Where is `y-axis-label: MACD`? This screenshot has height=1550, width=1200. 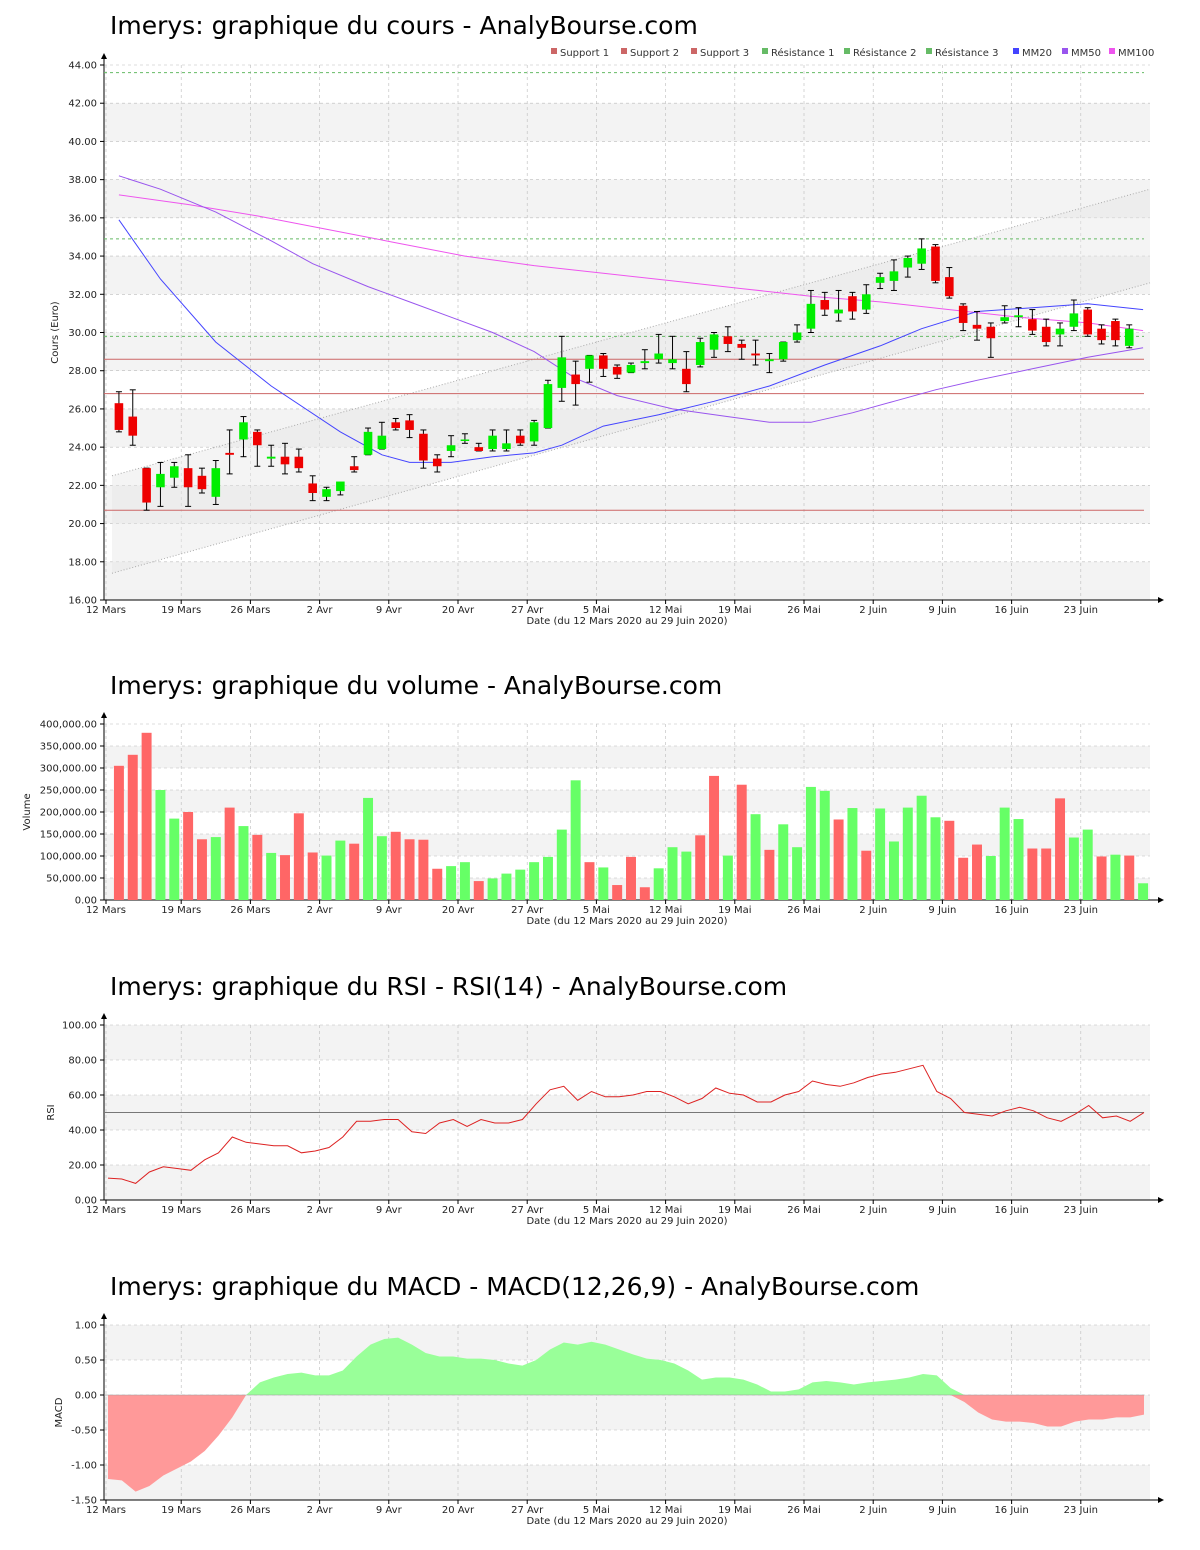
y-axis-label: MACD is located at coordinates (59, 1412).